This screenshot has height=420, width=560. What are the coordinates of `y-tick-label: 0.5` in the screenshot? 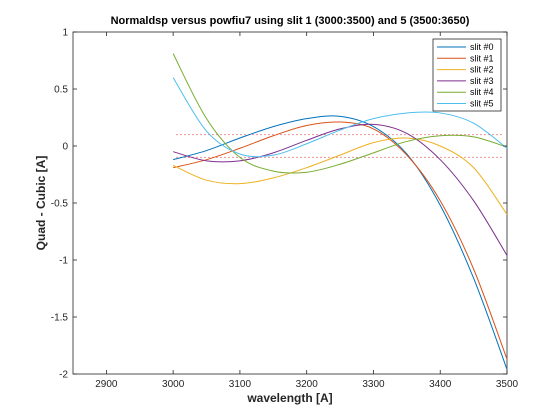 It's located at (61, 90).